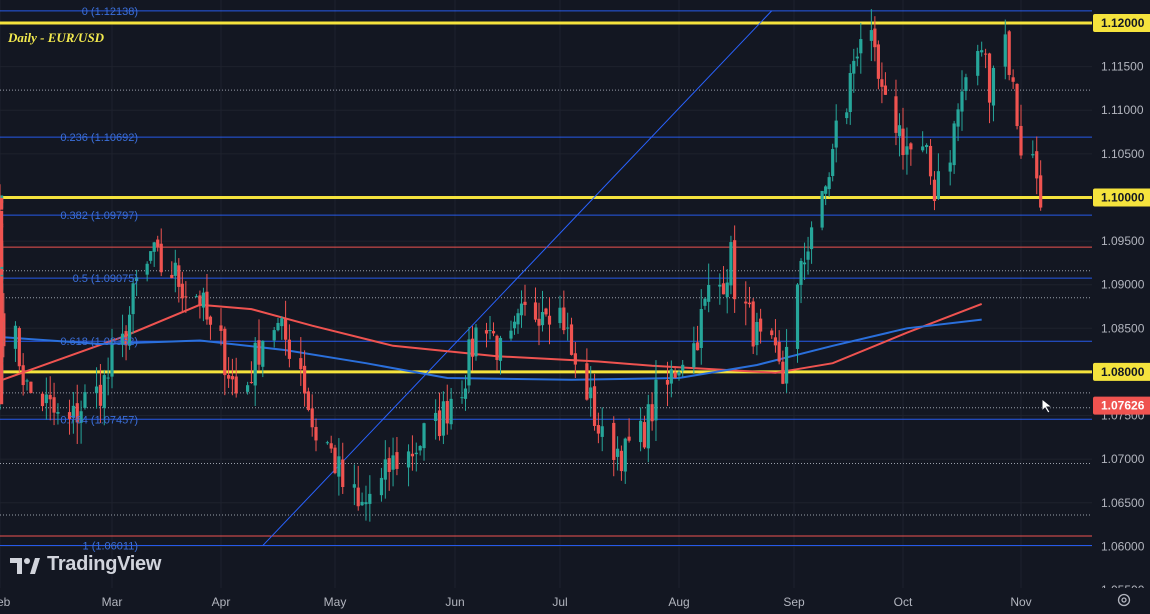 Image resolution: width=1150 pixels, height=614 pixels. What do you see at coordinates (110, 546) in the screenshot?
I see `fib-label: 1 (1.06011)` at bounding box center [110, 546].